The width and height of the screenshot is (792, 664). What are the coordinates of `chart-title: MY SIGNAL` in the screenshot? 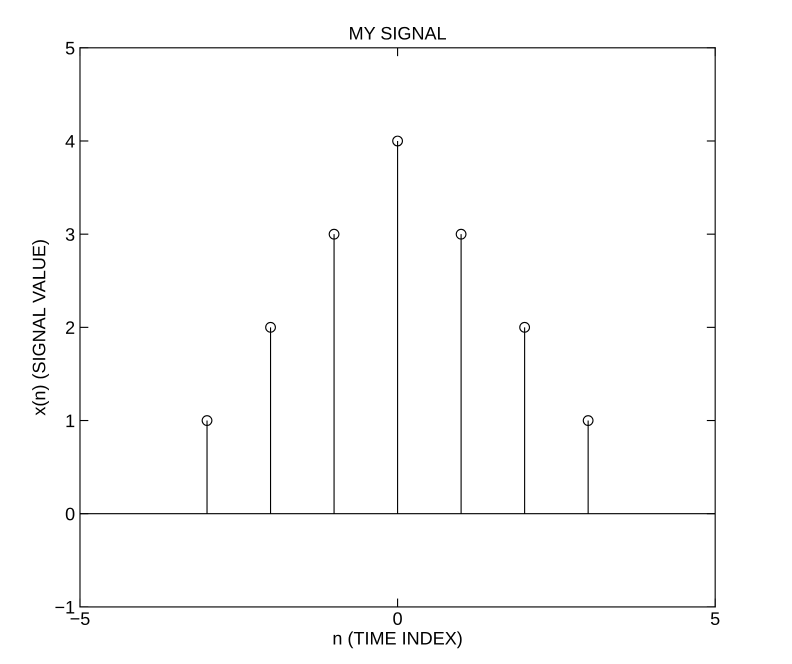 It's located at (398, 33).